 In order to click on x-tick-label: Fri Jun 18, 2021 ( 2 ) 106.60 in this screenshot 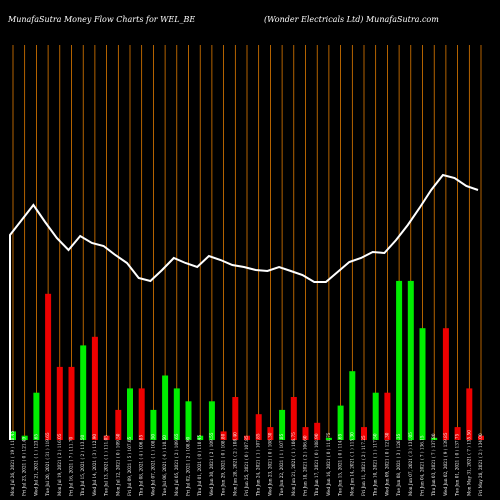, I will do `click(305, 465)`.